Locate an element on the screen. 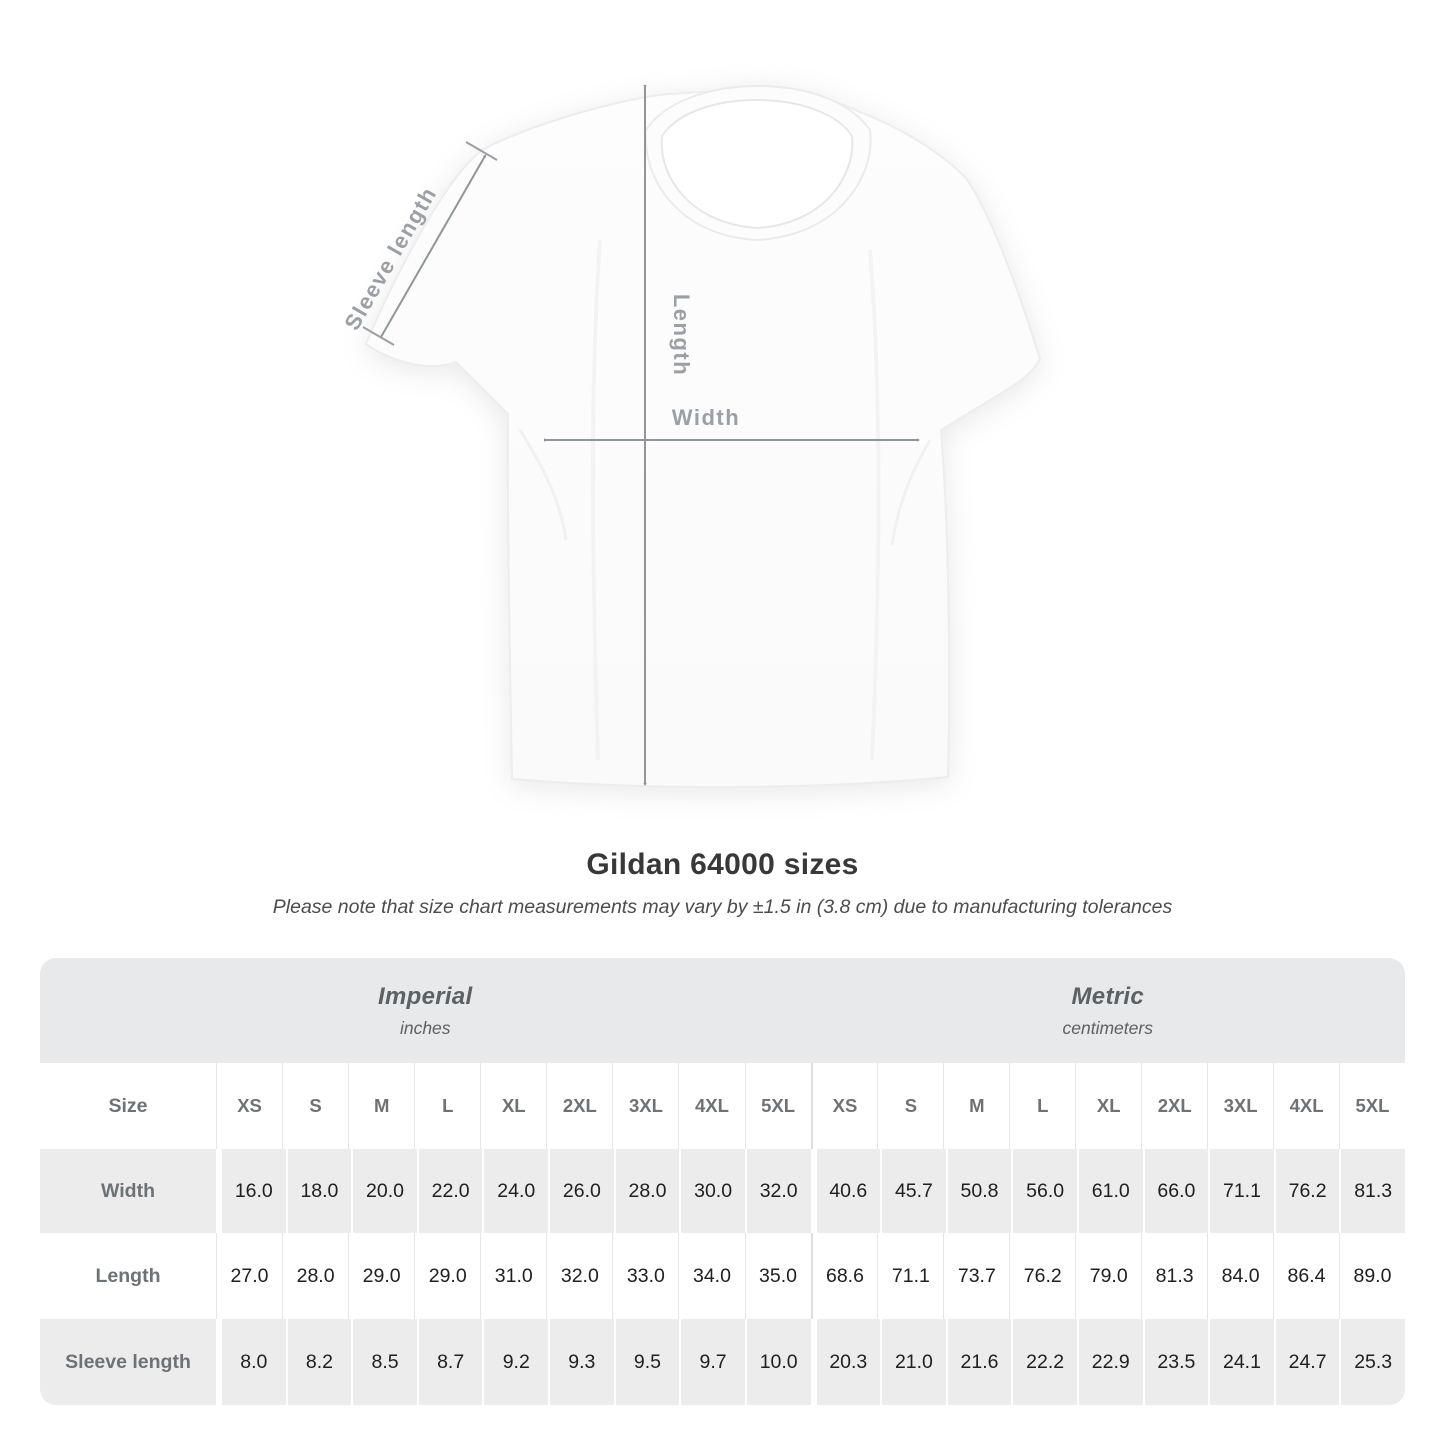 The width and height of the screenshot is (1445, 1445). width-value-cell: 16.0 is located at coordinates (251, 1191).